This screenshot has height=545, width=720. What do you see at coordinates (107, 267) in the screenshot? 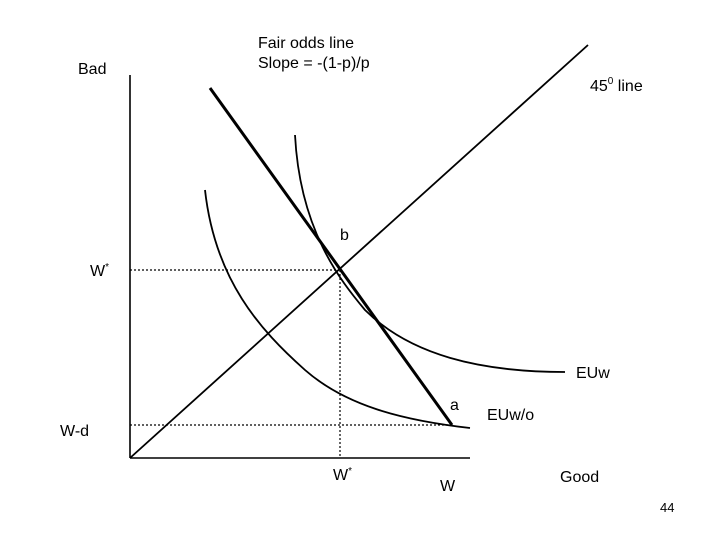
I see `y-tick-wstar-mark: *` at bounding box center [107, 267].